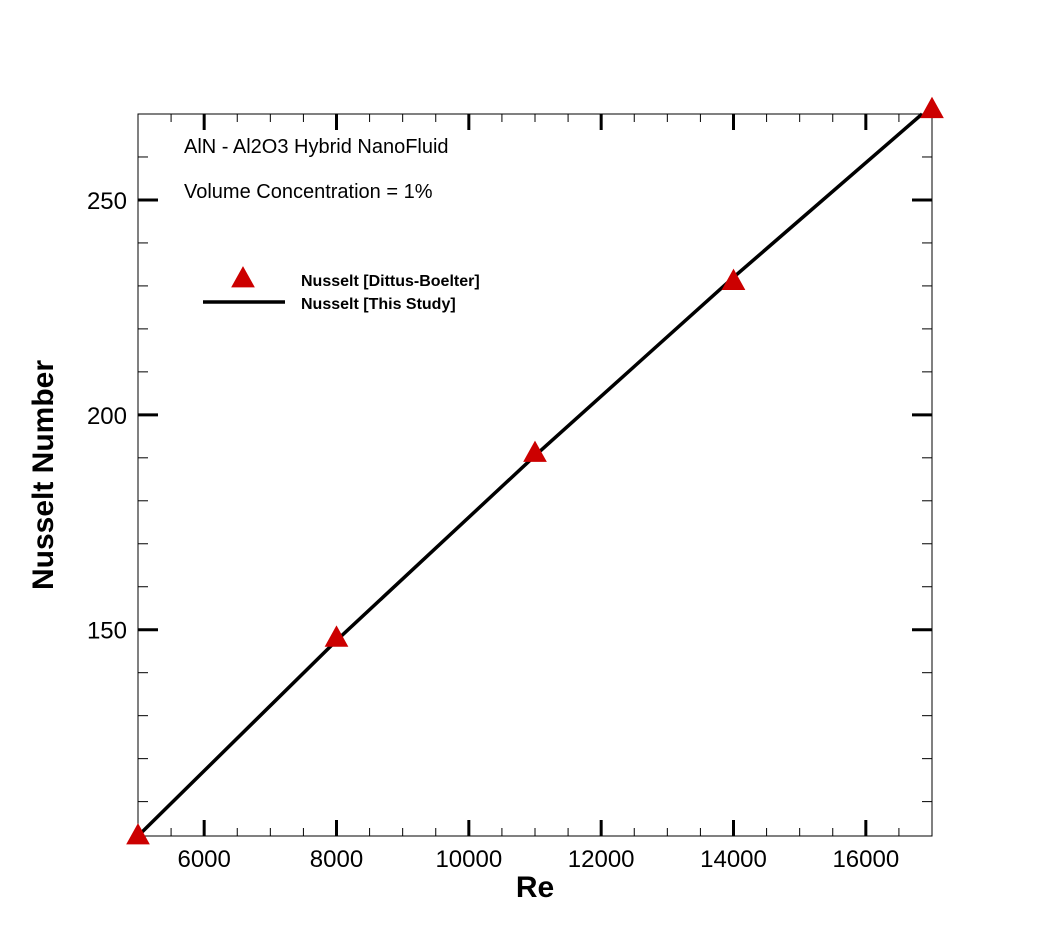 Image resolution: width=1060 pixels, height=947 pixels. Describe the element at coordinates (378, 304) in the screenshot. I see `legend-label-this-study: Nusselt [This Study]` at that location.